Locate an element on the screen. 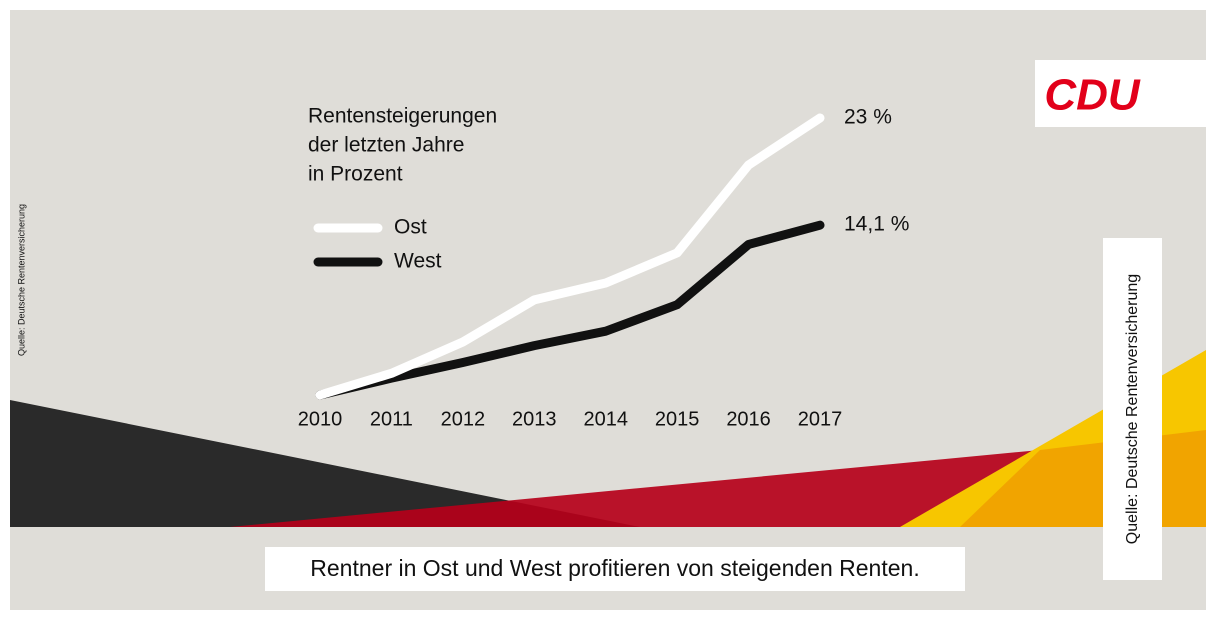 The image size is (1216, 618). source-small: Quelle: Deutsche Rentenversicherung is located at coordinates (21, 280).